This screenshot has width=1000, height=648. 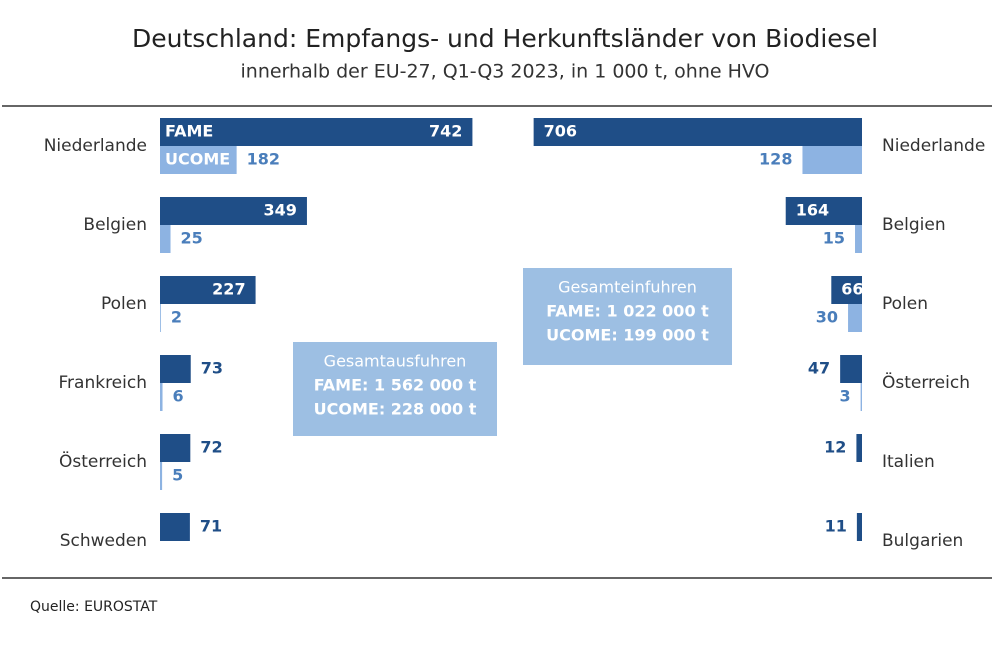 What do you see at coordinates (844, 396) in the screenshot?
I see `value-label: 3` at bounding box center [844, 396].